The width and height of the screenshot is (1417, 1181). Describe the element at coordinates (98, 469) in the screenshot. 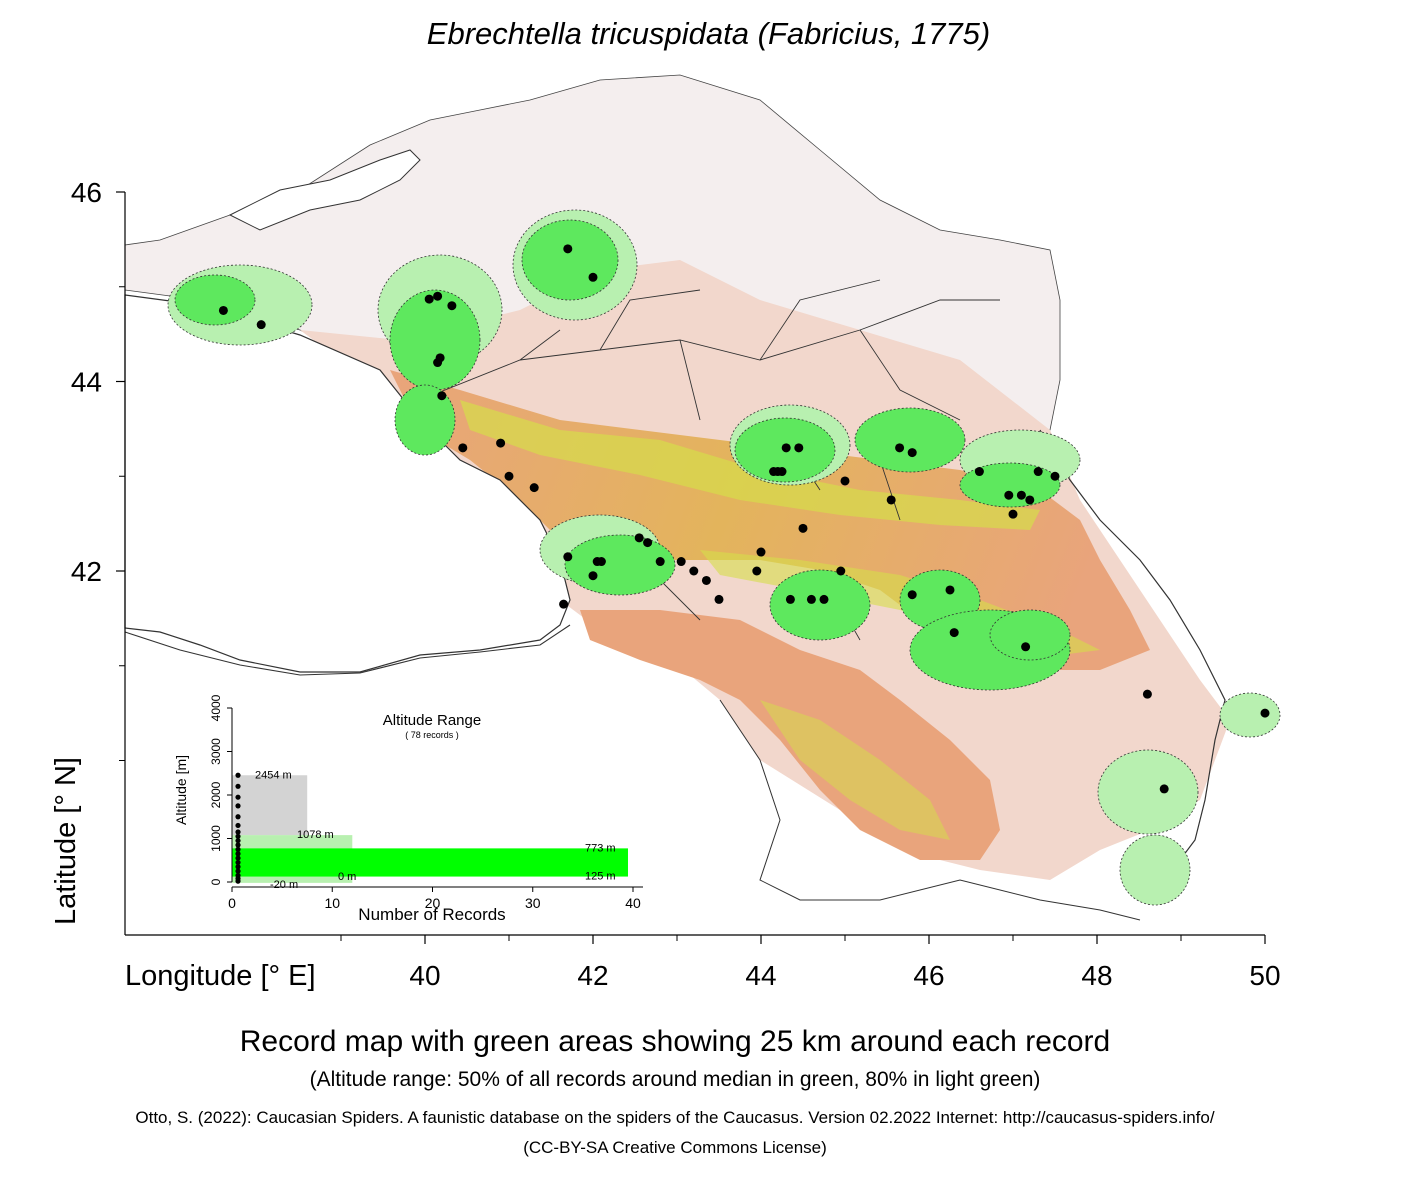

I see `y-ticks: 46 44 42` at that location.